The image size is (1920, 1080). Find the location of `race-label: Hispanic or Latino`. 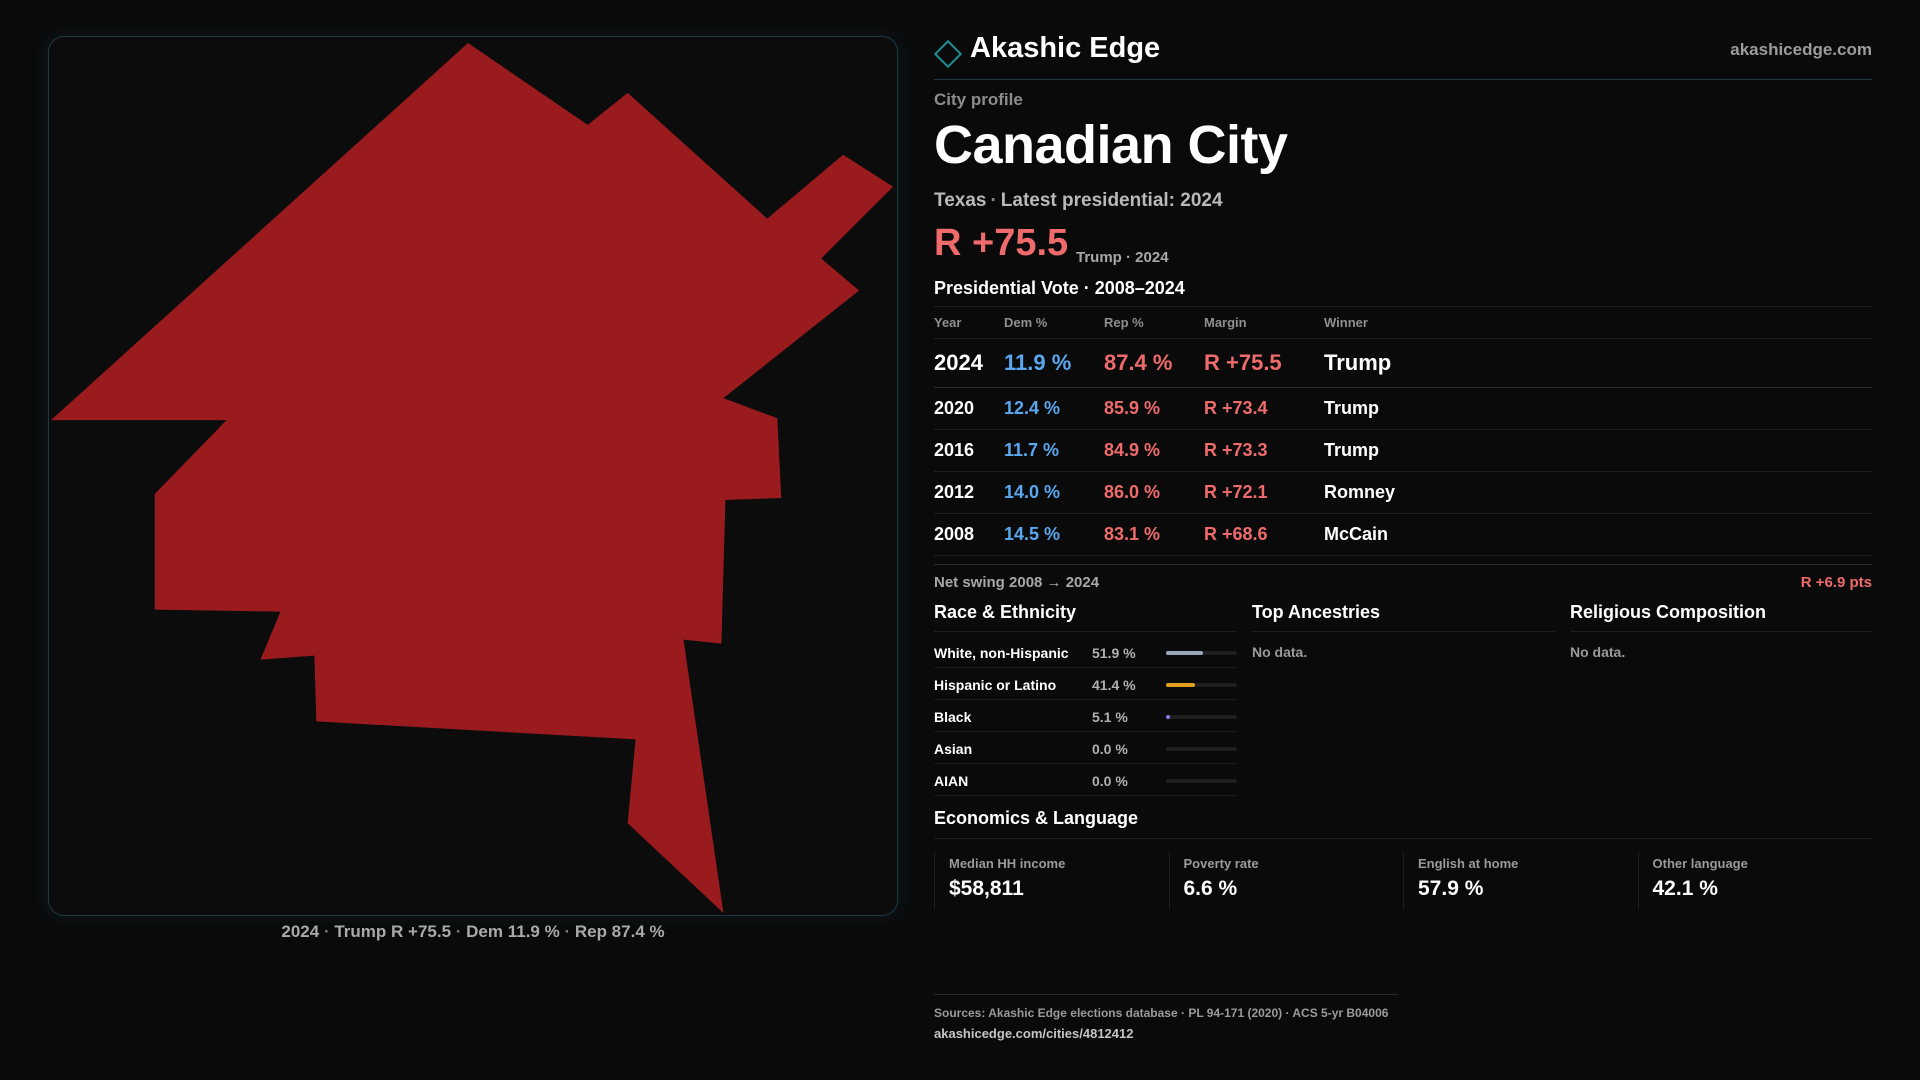

race-label: Hispanic or Latino is located at coordinates (995, 685).